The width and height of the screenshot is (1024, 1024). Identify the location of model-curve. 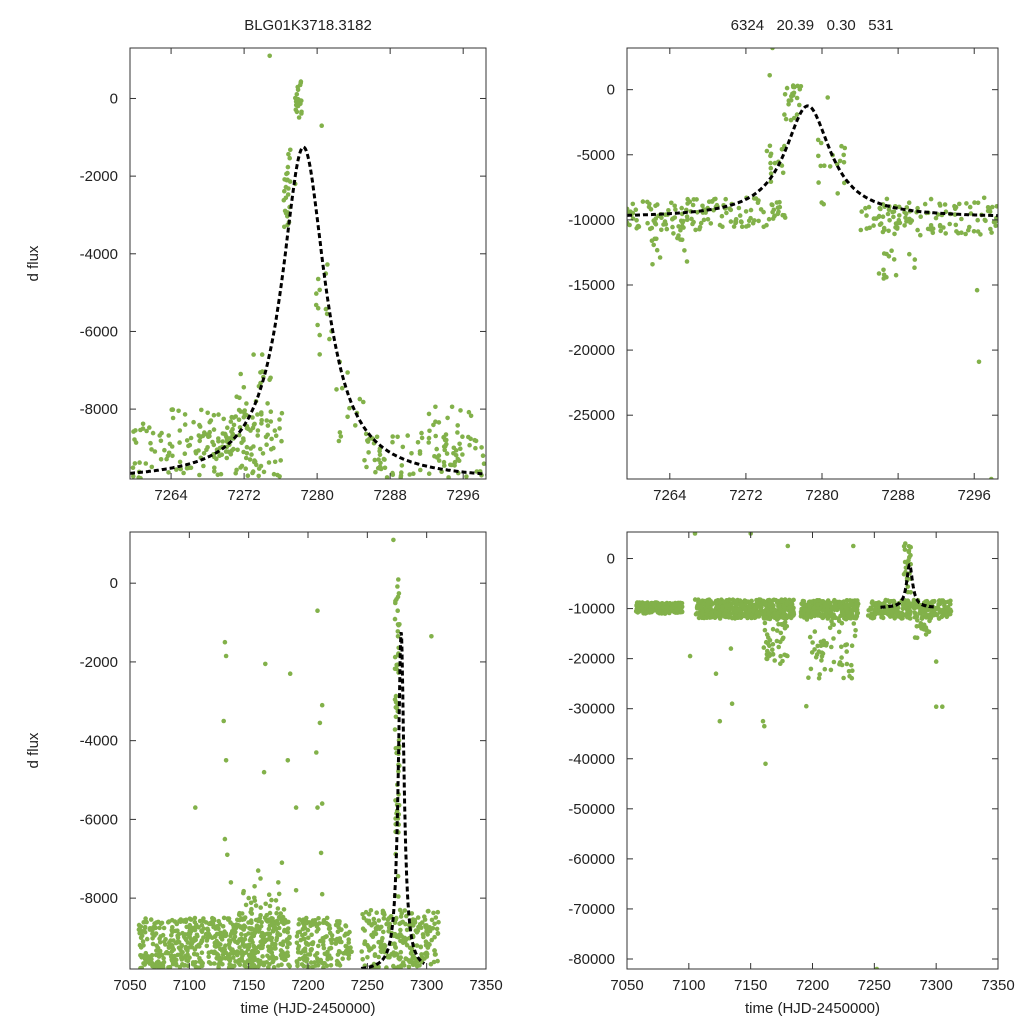
(907, 586).